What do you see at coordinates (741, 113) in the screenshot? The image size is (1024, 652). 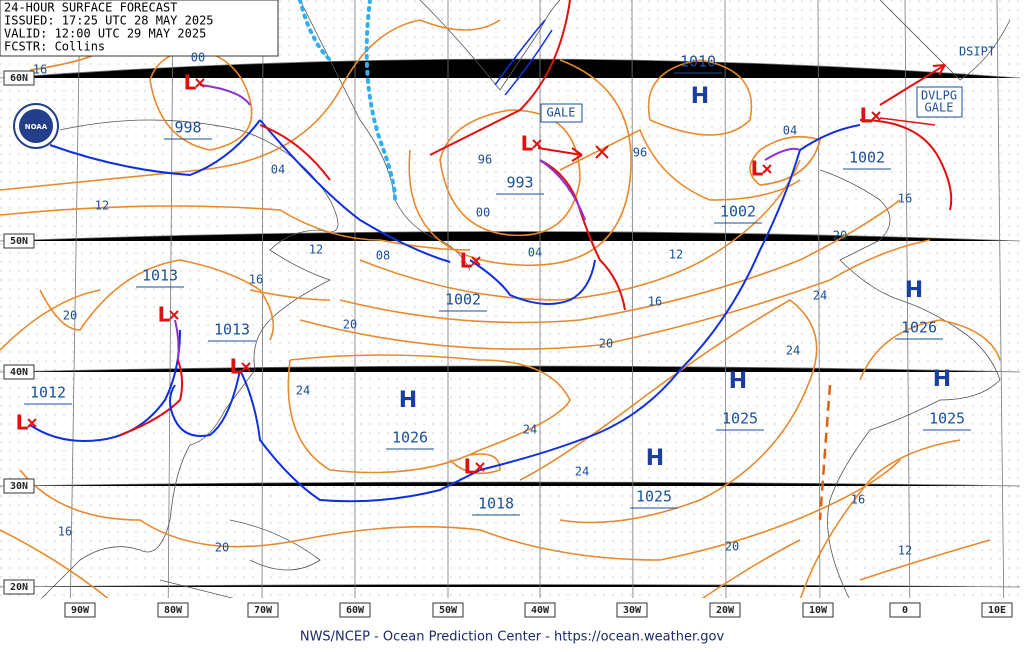 I see `arrows` at bounding box center [741, 113].